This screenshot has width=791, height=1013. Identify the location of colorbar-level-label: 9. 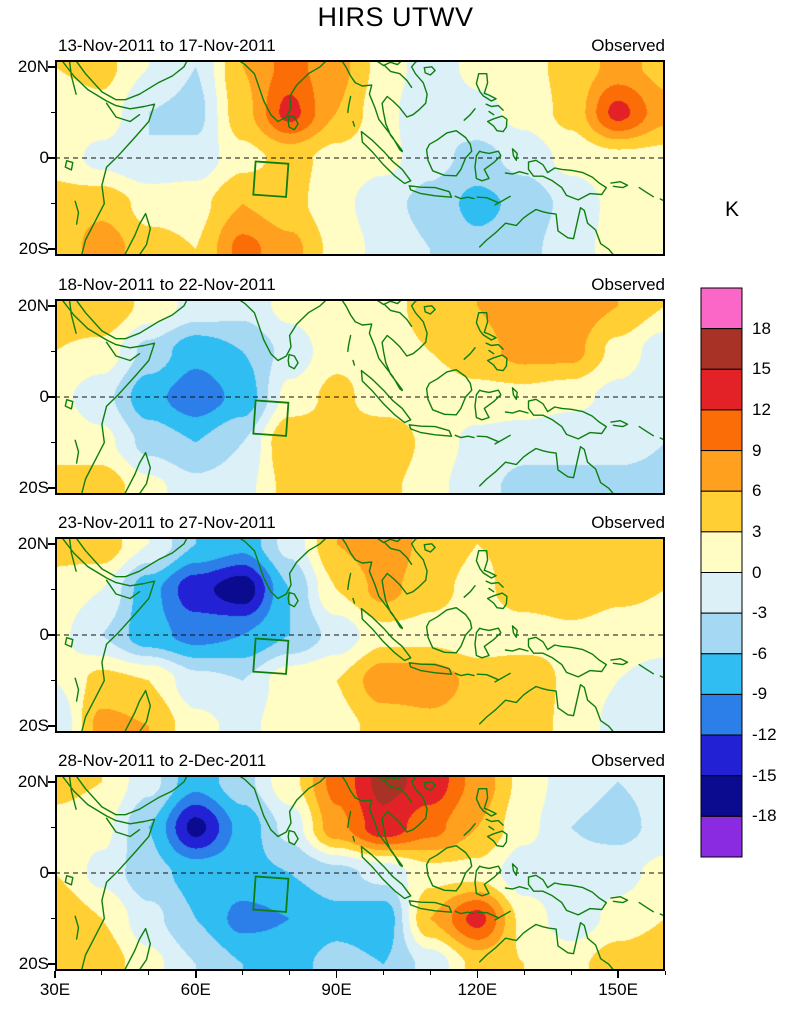
(757, 450).